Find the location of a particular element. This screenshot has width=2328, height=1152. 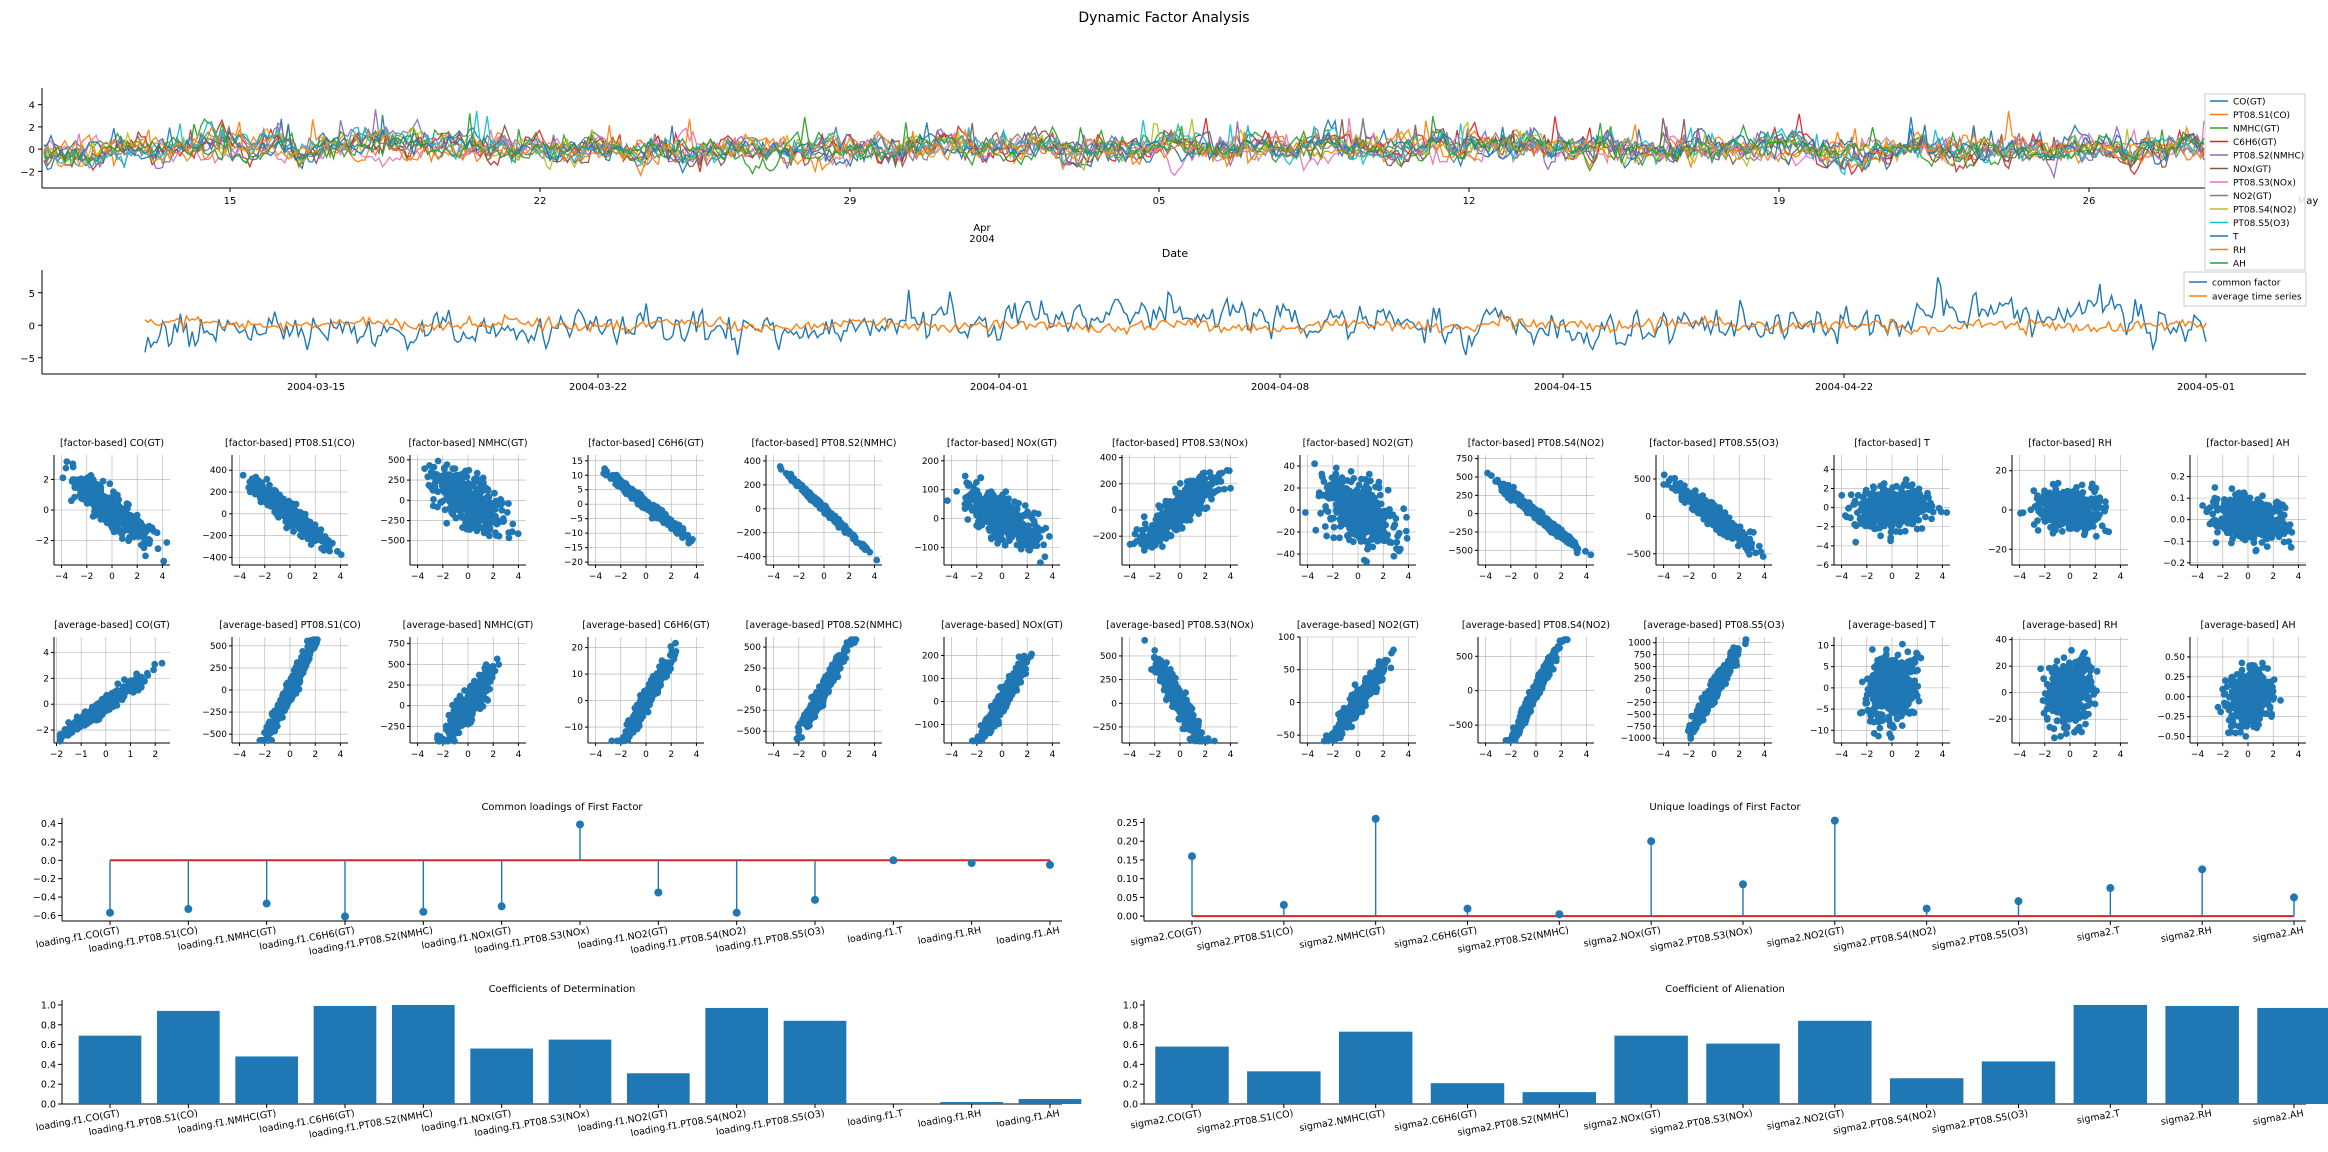

factor-xtick-label: 2004-05-01 is located at coordinates (2206, 387).